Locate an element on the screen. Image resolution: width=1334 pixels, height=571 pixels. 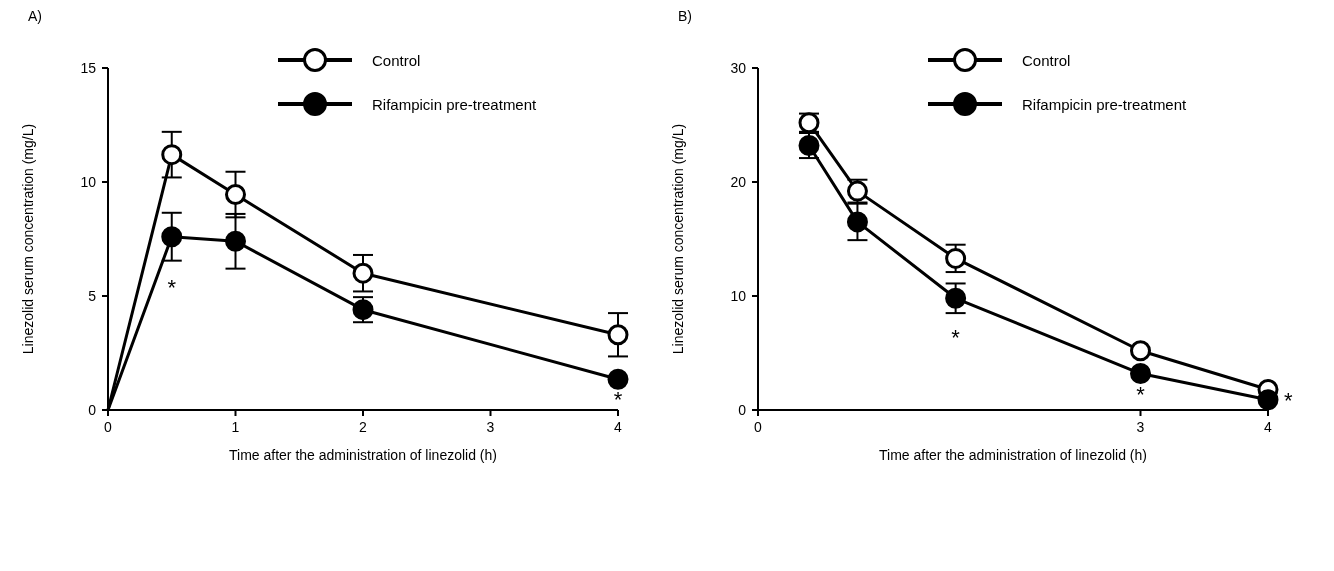
chart-title: A) is located at coordinates (35, 16).